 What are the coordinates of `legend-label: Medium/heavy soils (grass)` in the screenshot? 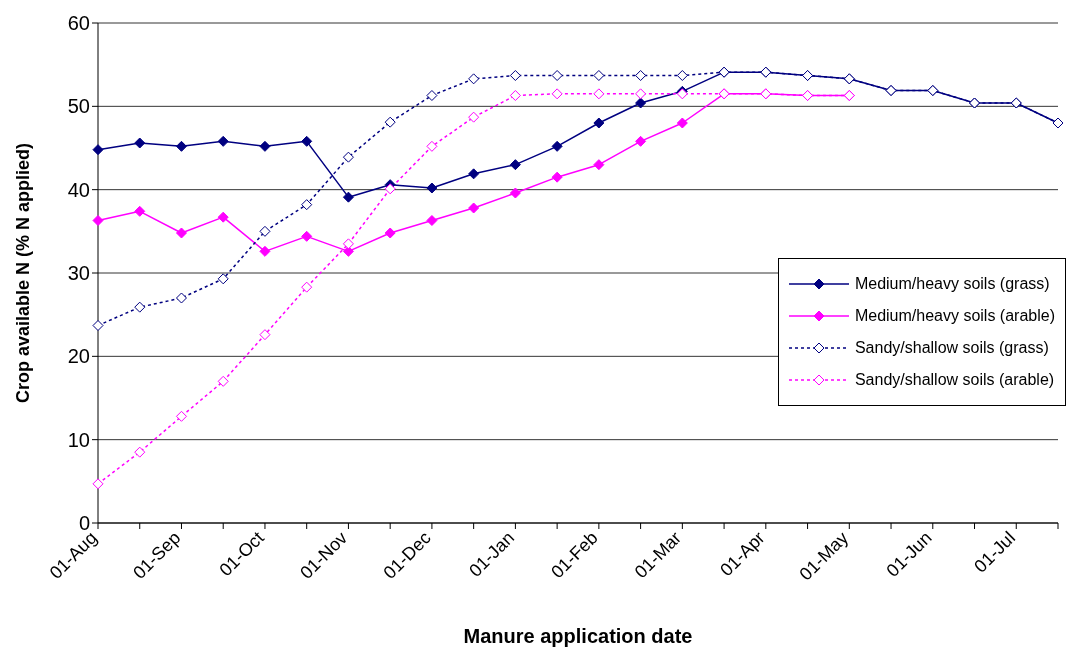 It's located at (952, 284).